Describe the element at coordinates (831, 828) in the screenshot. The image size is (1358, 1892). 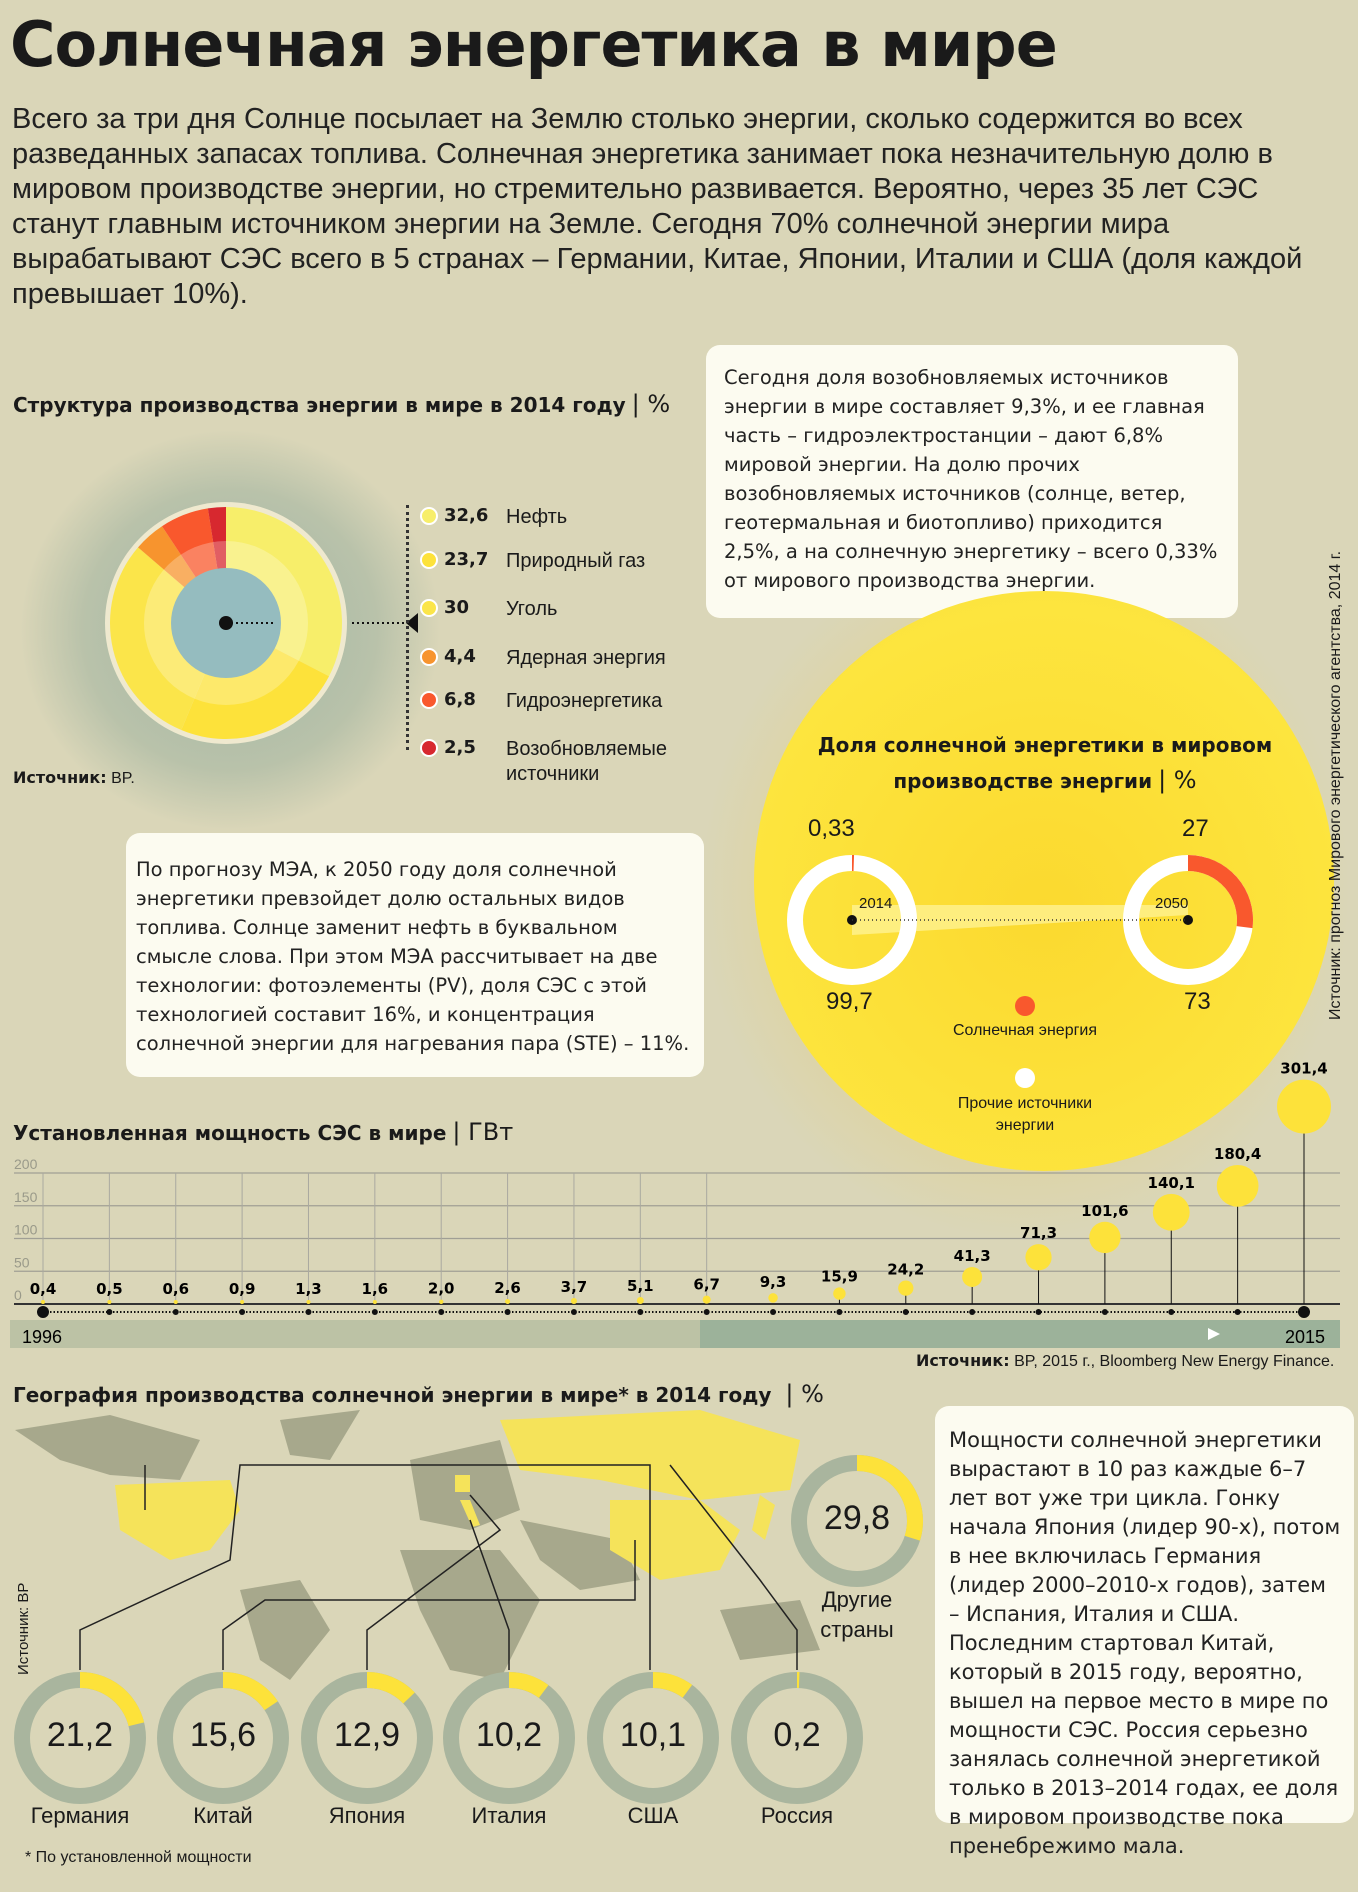
I see `solar-2014-value: 0,33` at that location.